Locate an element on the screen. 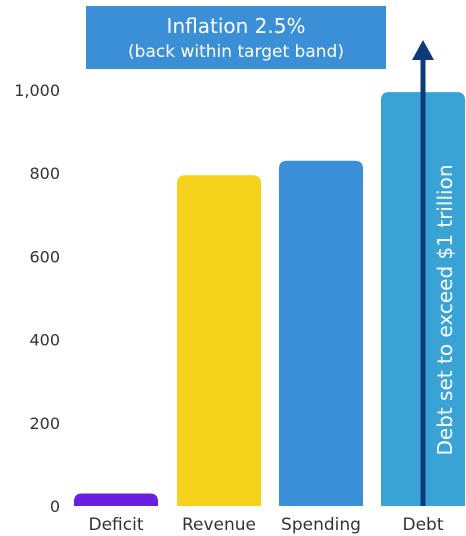 The image size is (466, 536). debt-annotation-label: Debt set to exceed $1 trillion is located at coordinates (445, 309).